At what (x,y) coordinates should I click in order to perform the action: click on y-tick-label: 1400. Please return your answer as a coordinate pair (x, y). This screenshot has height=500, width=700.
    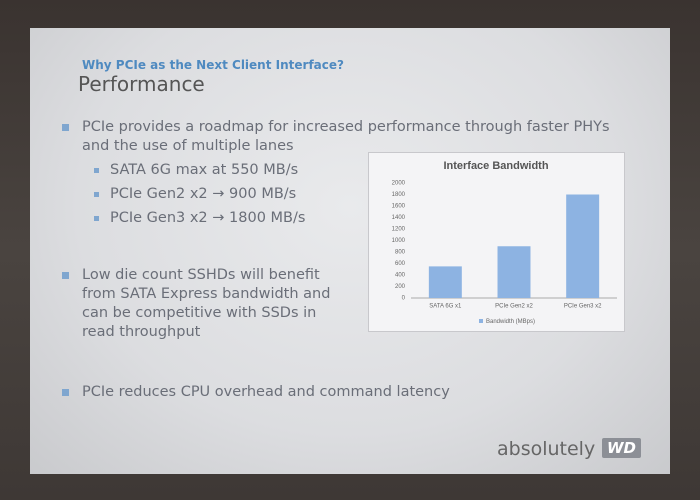
    Looking at the image, I should click on (399, 218).